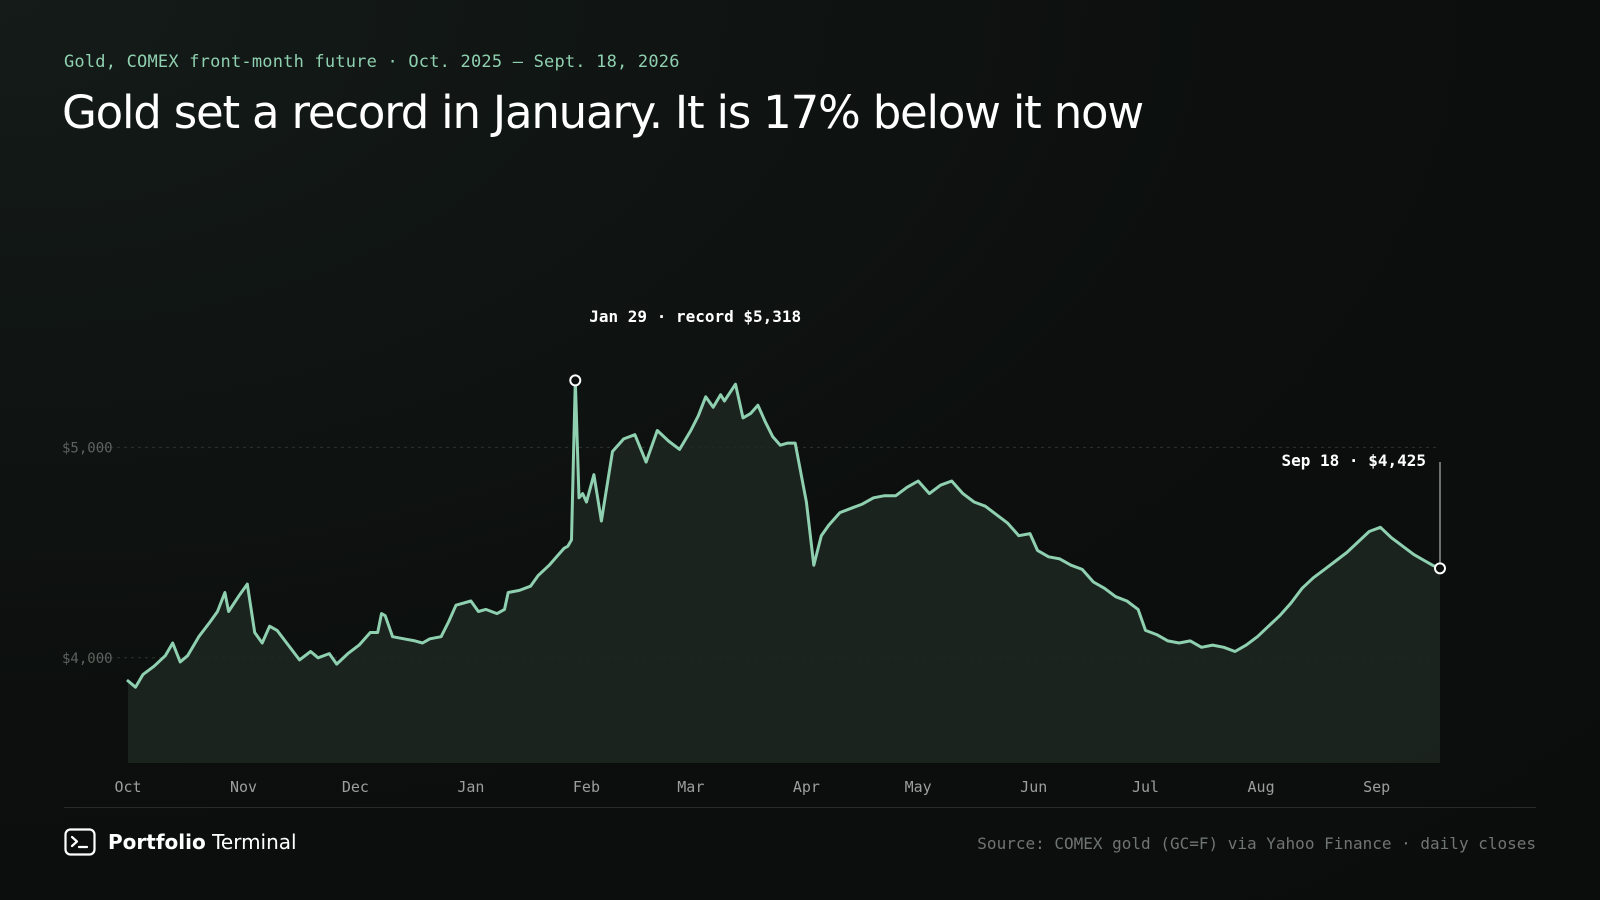 Image resolution: width=1600 pixels, height=900 pixels. What do you see at coordinates (470, 787) in the screenshot?
I see `x-tick-label: Jan` at bounding box center [470, 787].